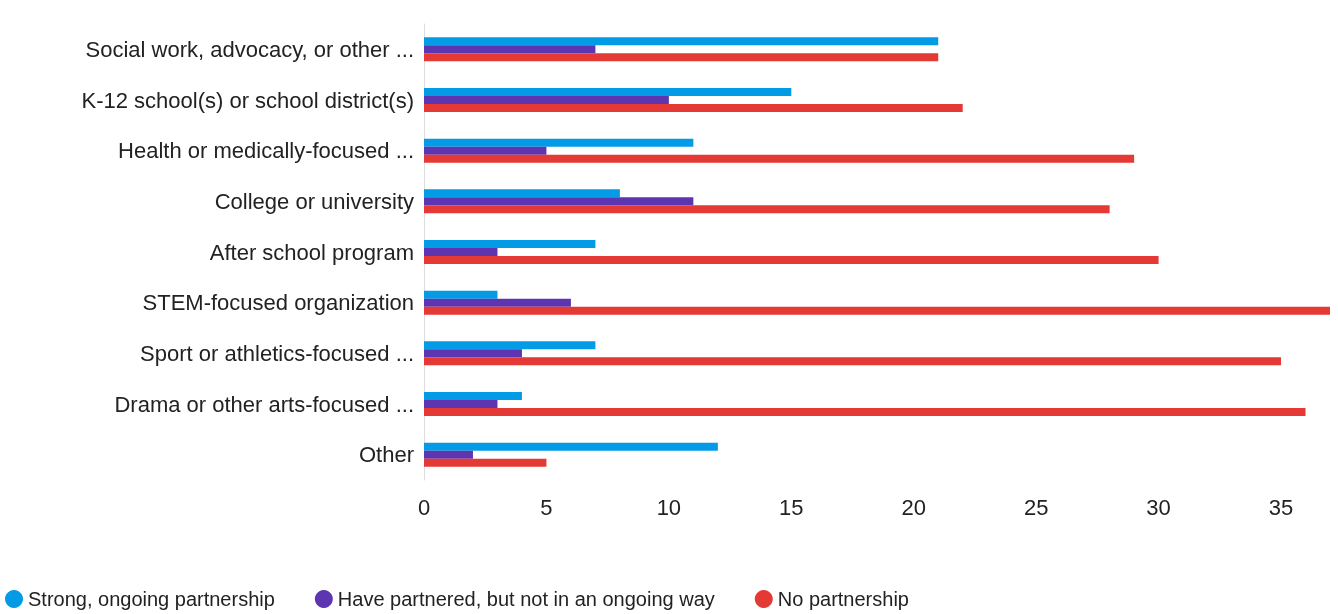 Image resolution: width=1338 pixels, height=614 pixels. Describe the element at coordinates (1036, 507) in the screenshot. I see `x-tick-label: 25` at that location.